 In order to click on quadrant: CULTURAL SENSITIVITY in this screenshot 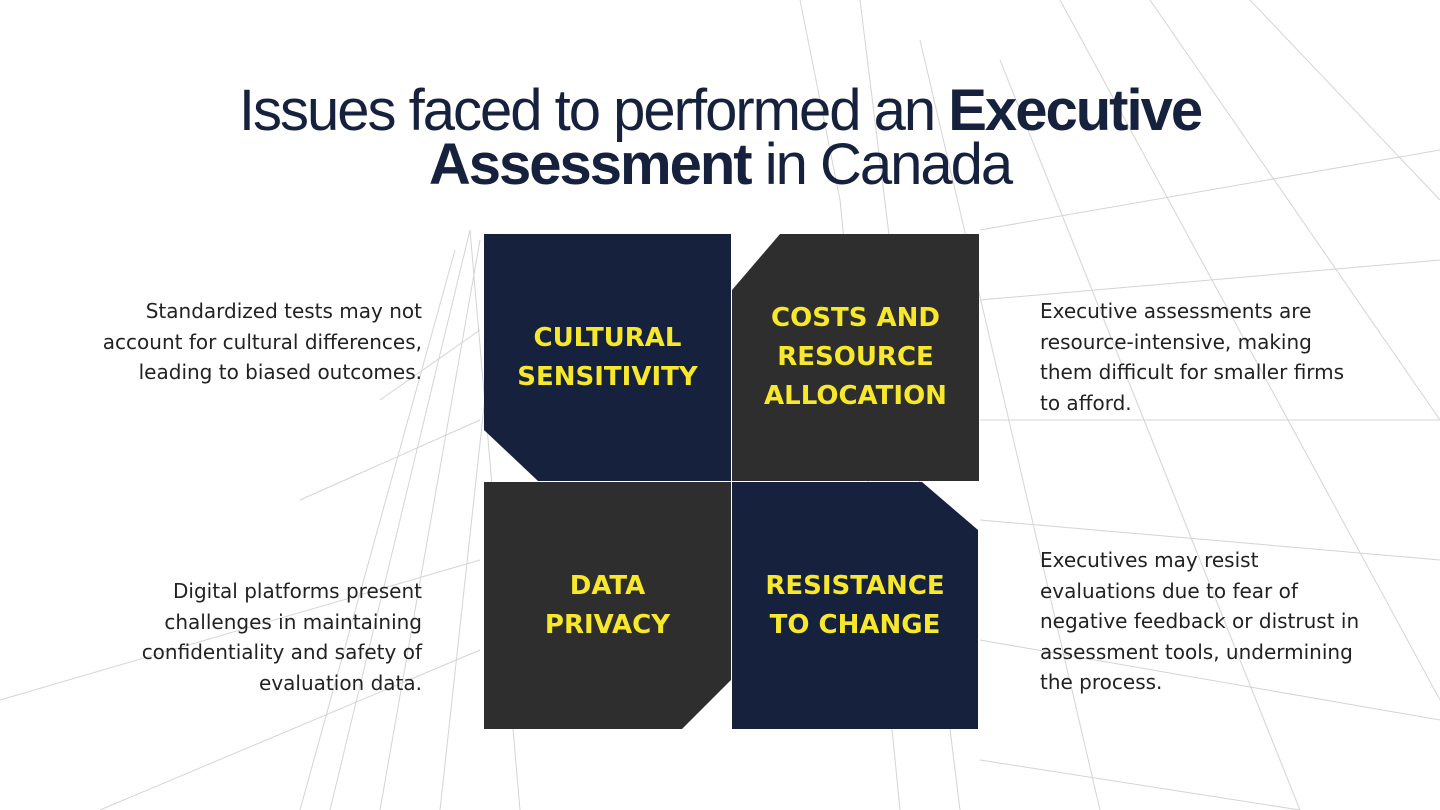, I will do `click(607, 357)`.